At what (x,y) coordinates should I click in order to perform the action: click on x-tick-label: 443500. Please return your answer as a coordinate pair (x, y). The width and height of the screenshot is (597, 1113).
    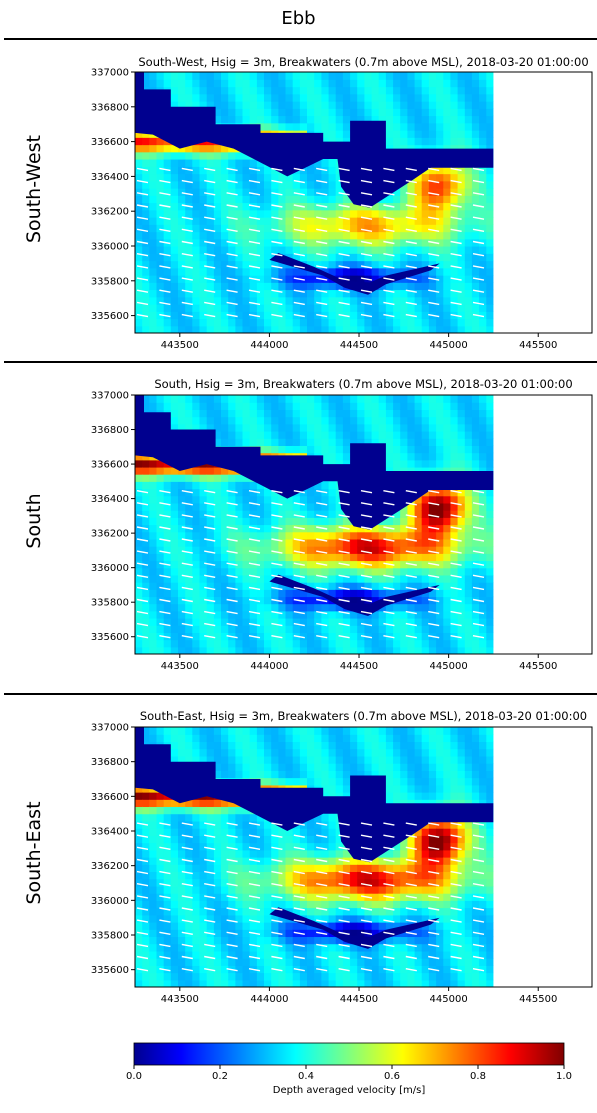
    Looking at the image, I should click on (180, 345).